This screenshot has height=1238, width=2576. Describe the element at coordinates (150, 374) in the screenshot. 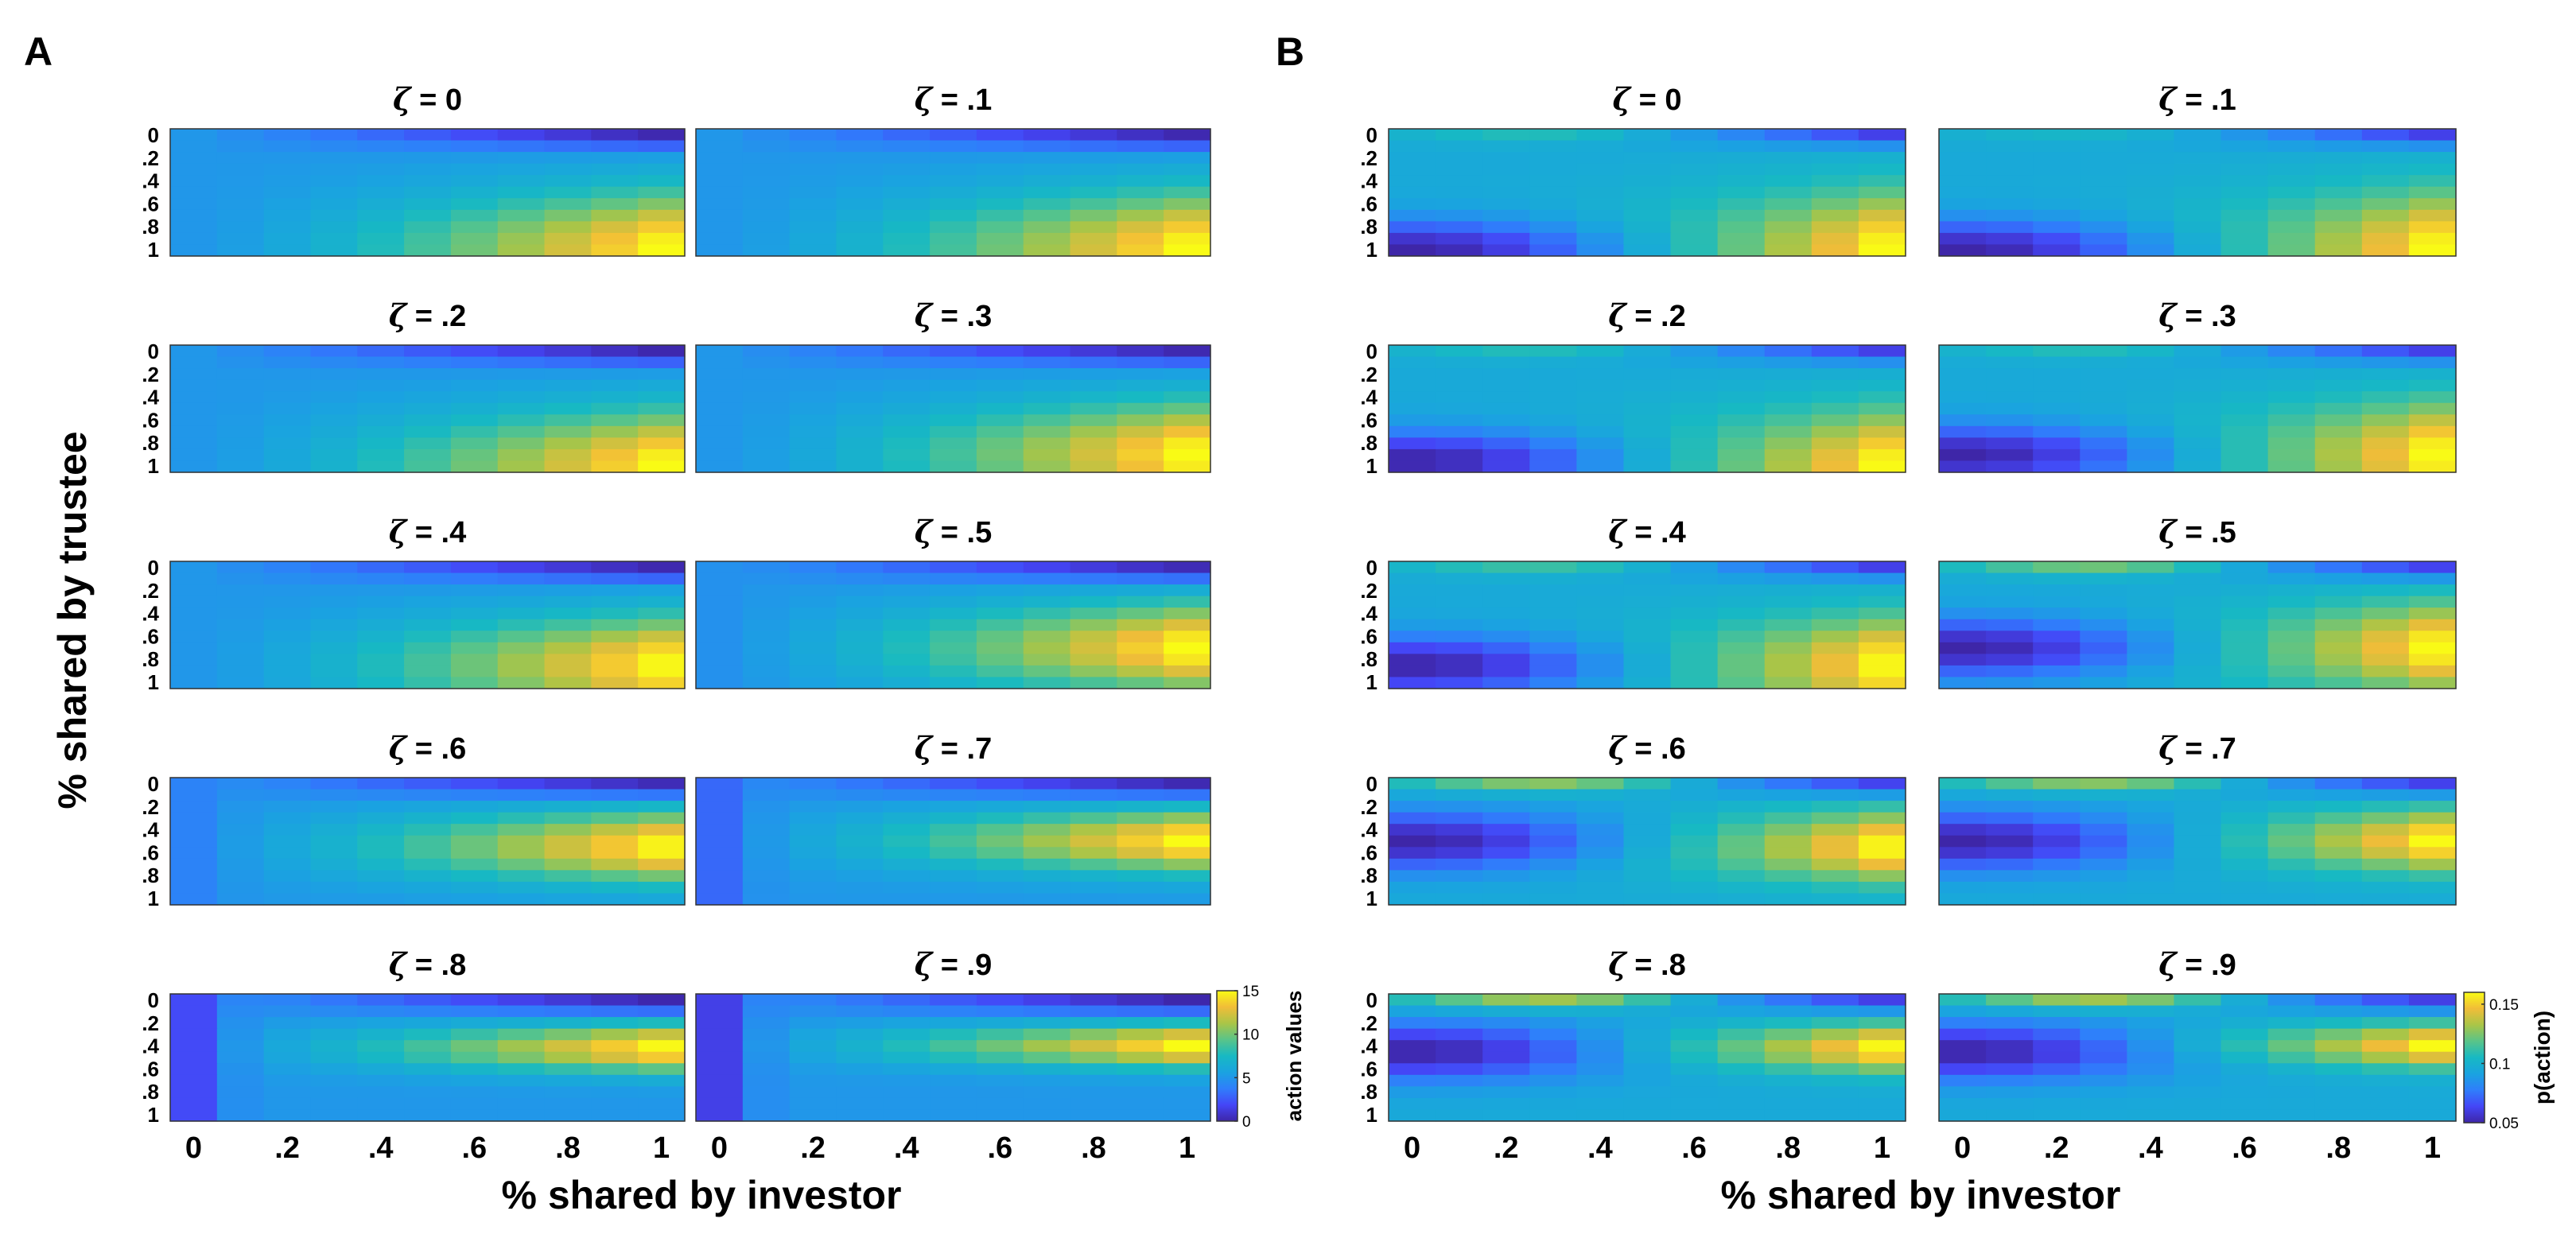

I see `y-tick-label: .2` at that location.